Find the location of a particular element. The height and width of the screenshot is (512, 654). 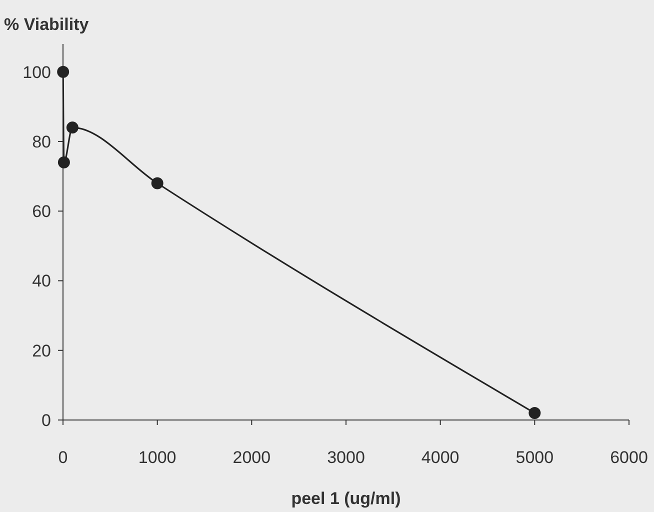

x-tick-label: 6000 is located at coordinates (629, 457).